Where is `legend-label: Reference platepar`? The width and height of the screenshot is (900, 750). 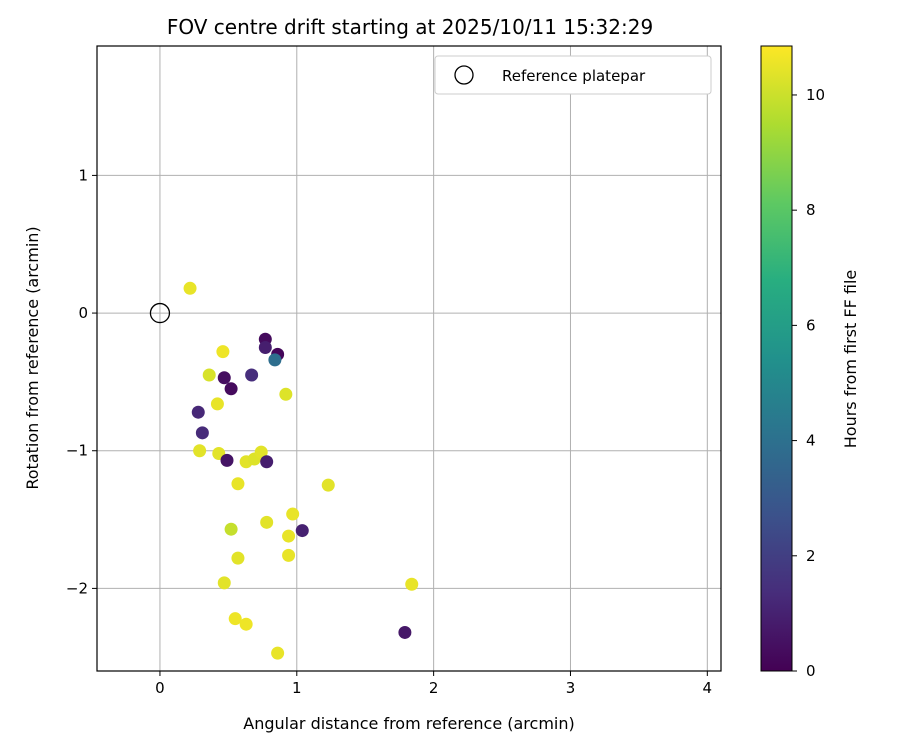
legend-label: Reference platepar is located at coordinates (574, 76).